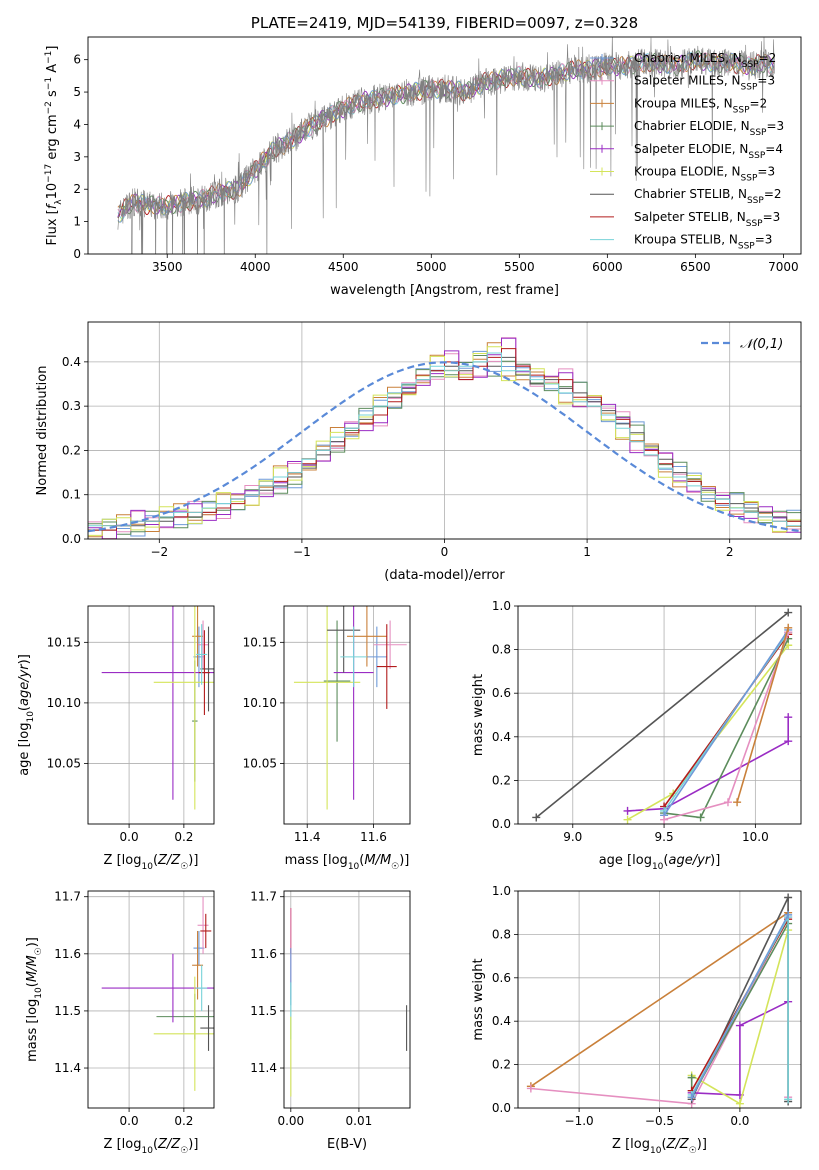  What do you see at coordinates (373, 837) in the screenshot?
I see `x-tick-label: 11.6` at bounding box center [373, 837].